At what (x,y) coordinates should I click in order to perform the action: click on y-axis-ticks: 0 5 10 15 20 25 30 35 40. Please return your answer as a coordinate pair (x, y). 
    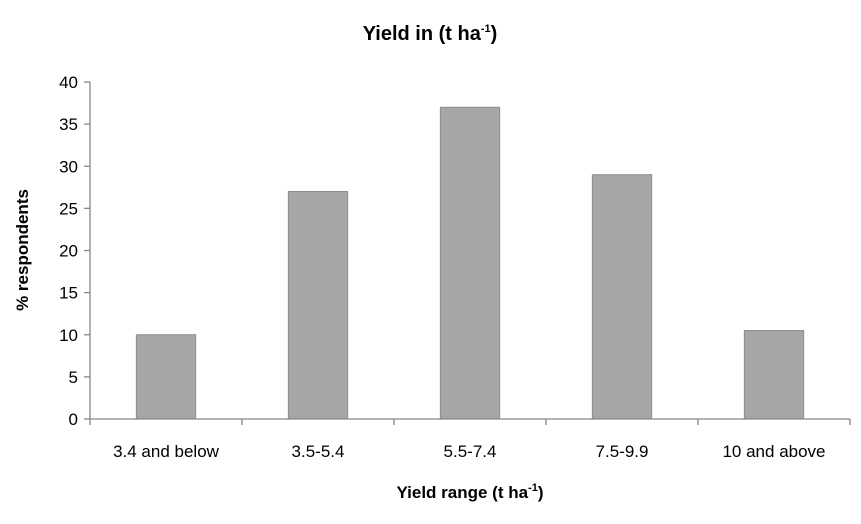
    Looking at the image, I should click on (74, 251).